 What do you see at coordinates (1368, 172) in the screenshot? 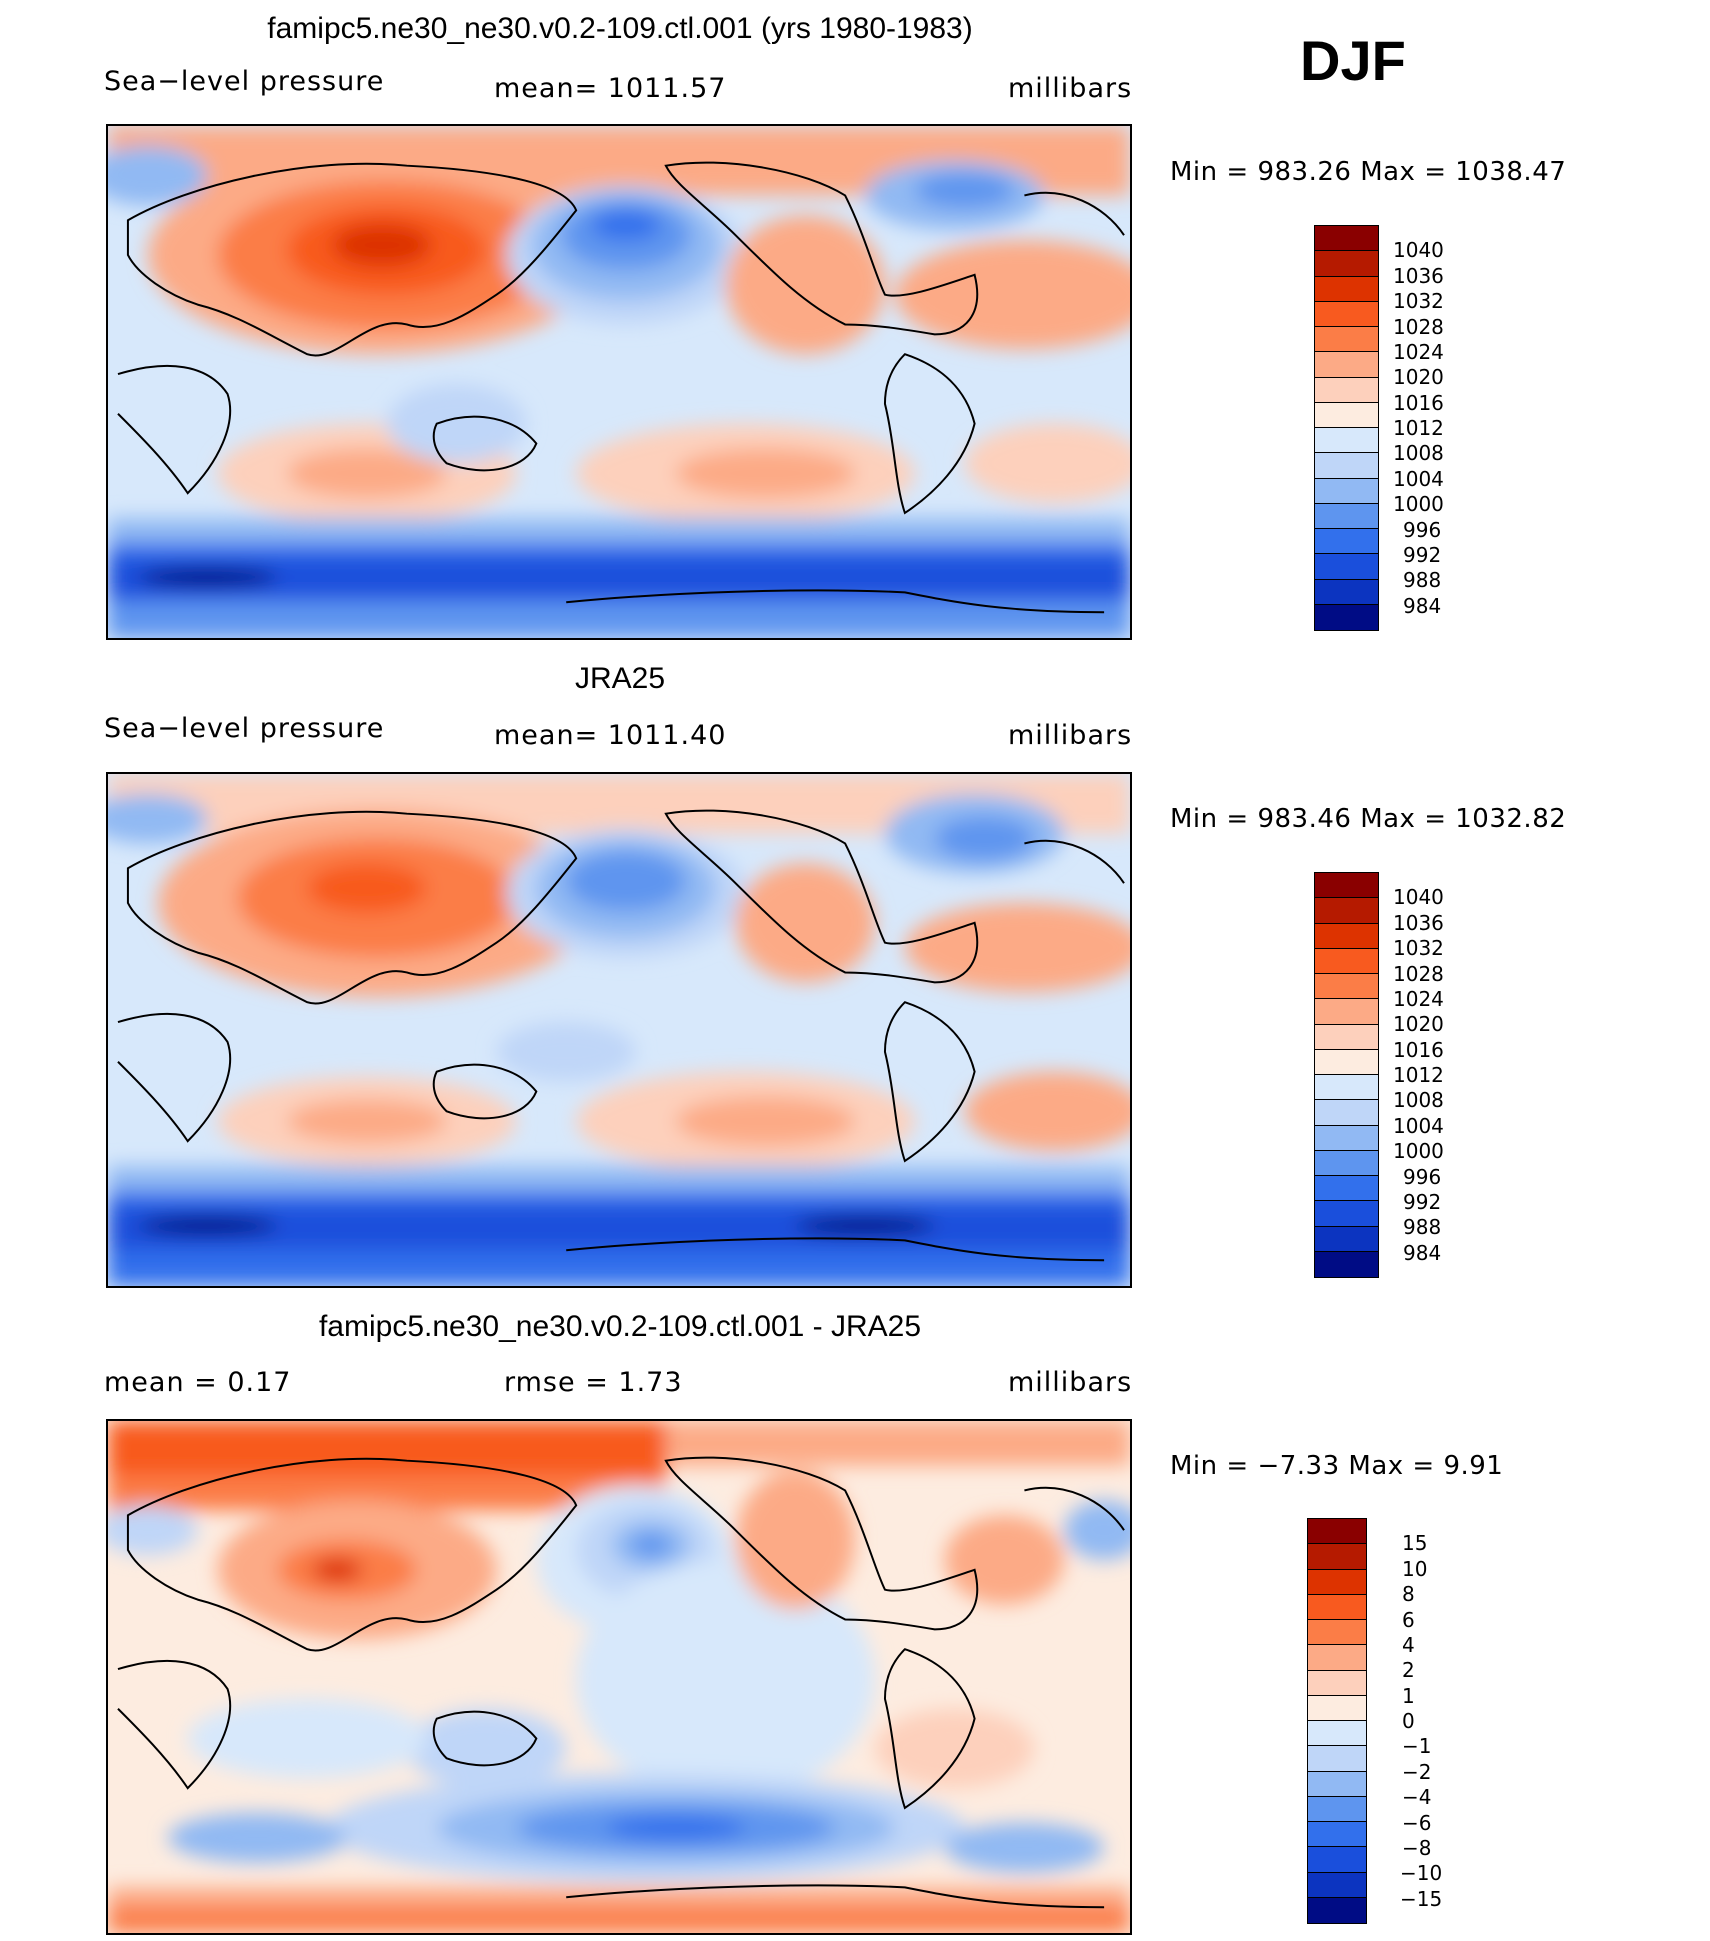
I see `minmax-readout: Min = 983.26 Max = 1038.47` at bounding box center [1368, 172].